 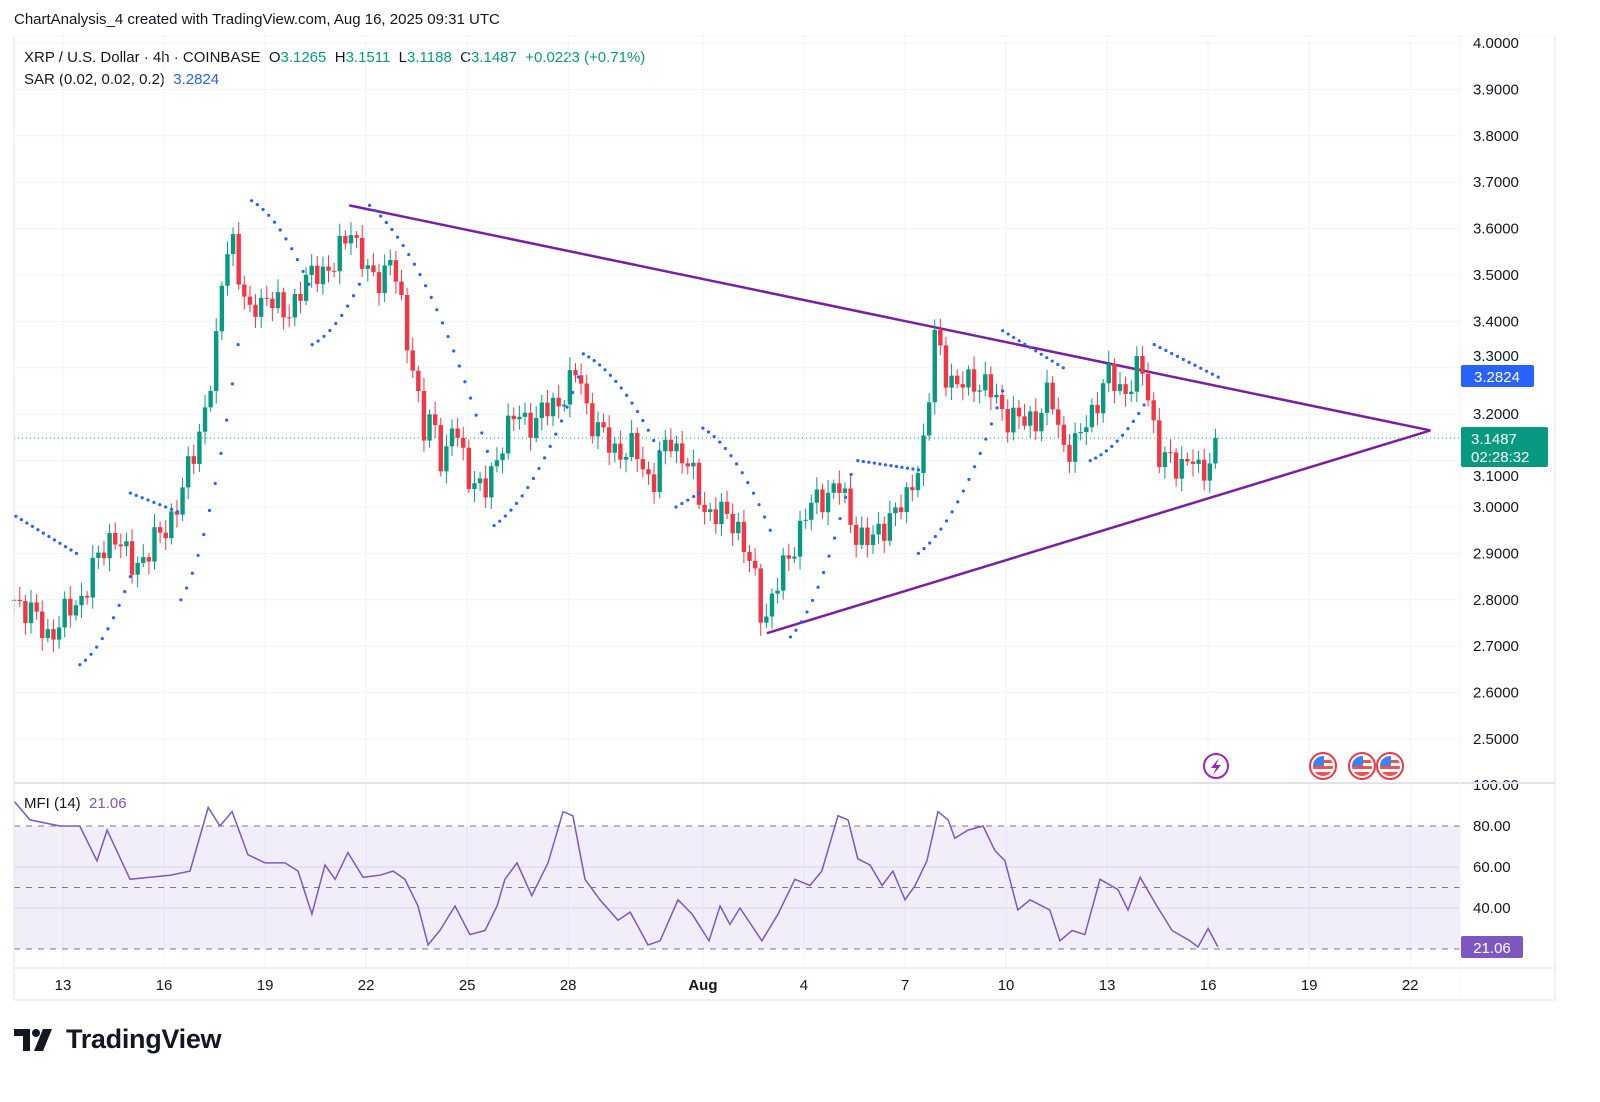 What do you see at coordinates (118, 1039) in the screenshot?
I see `tradingview-logo: TradingView` at bounding box center [118, 1039].